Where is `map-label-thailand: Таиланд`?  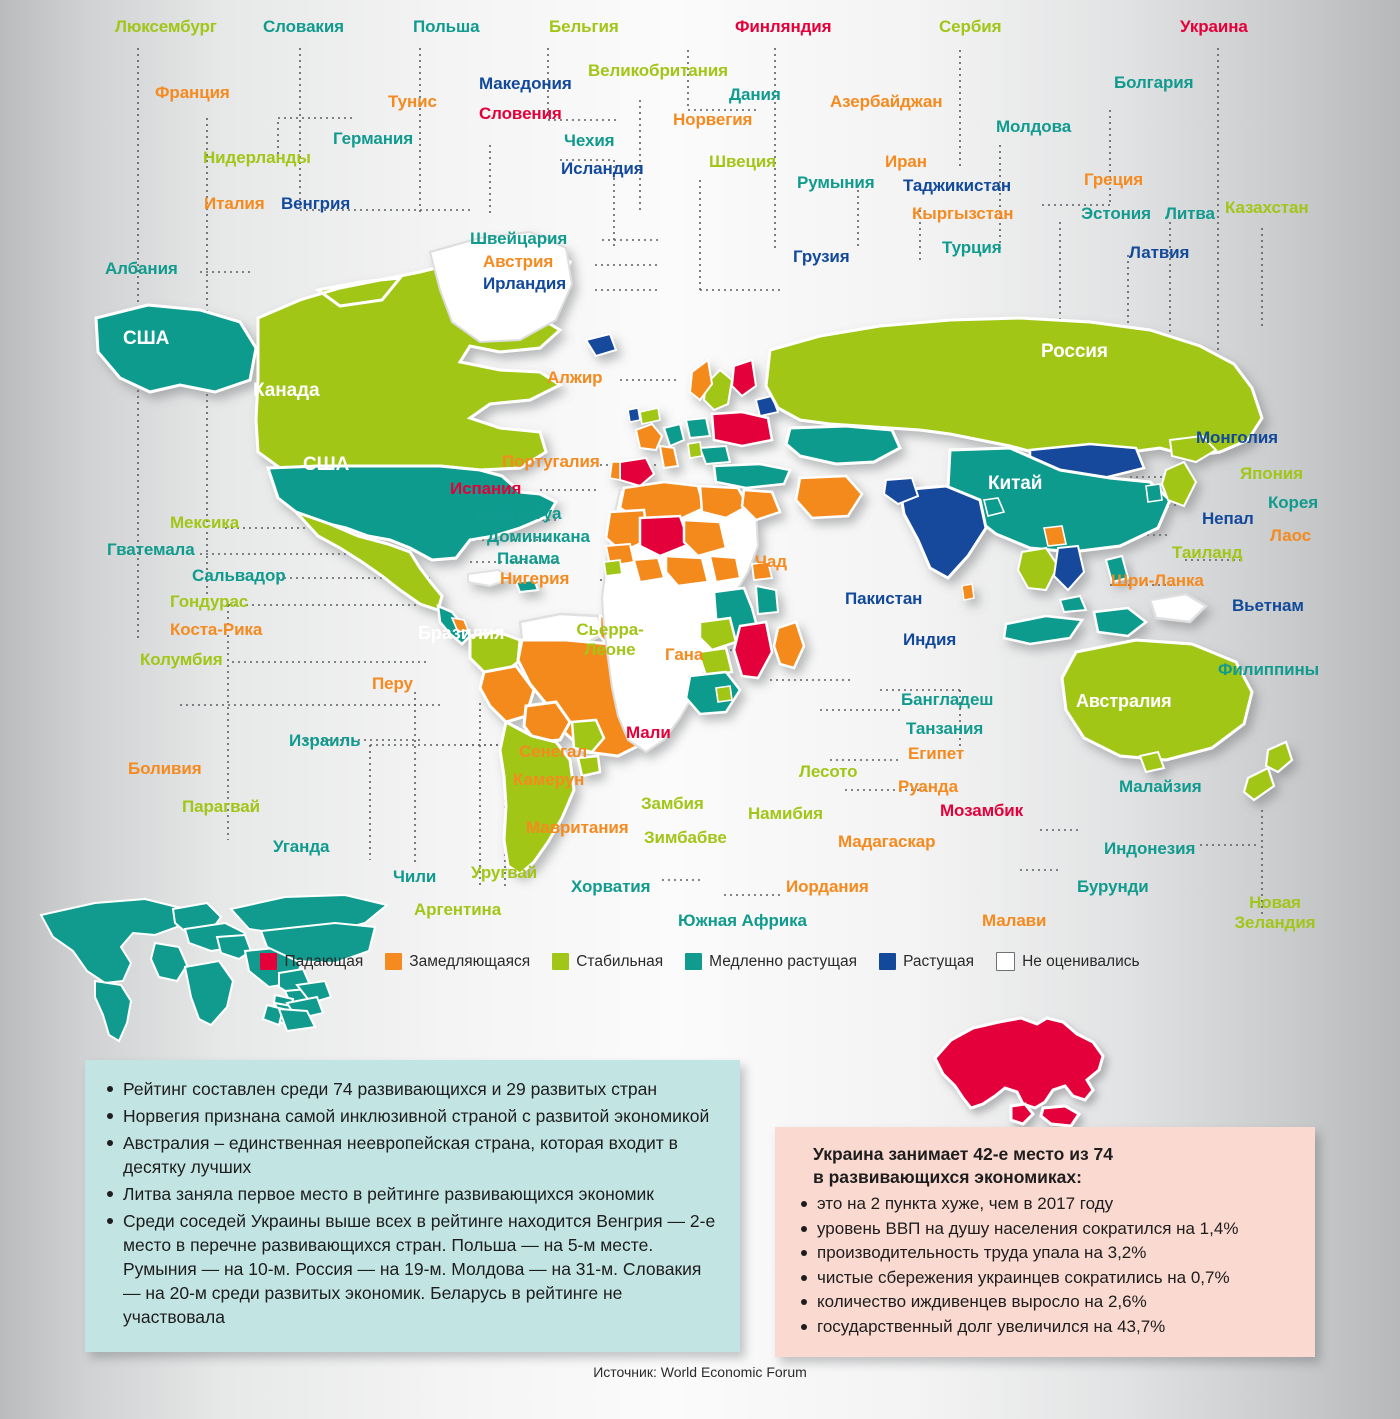
map-label-thailand: Таиланд is located at coordinates (1207, 552).